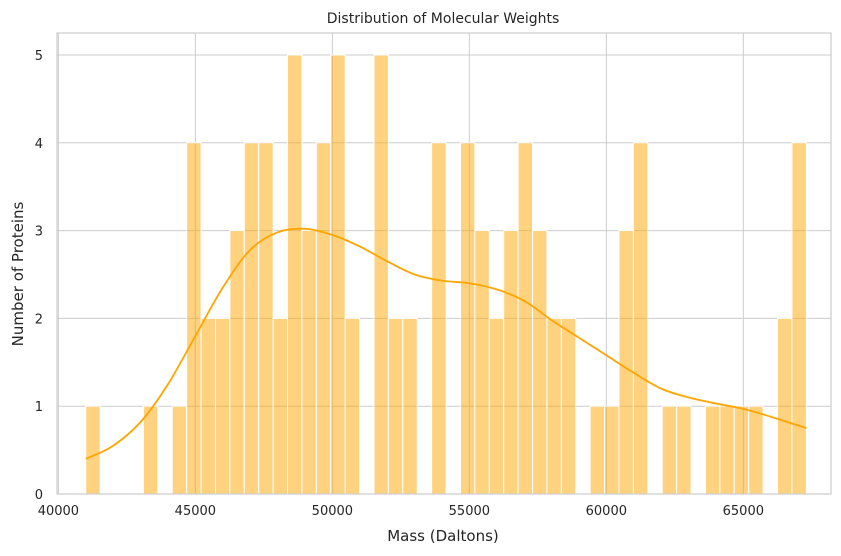  Describe the element at coordinates (443, 536) in the screenshot. I see `x-axis-label: Mass (Daltons)` at that location.